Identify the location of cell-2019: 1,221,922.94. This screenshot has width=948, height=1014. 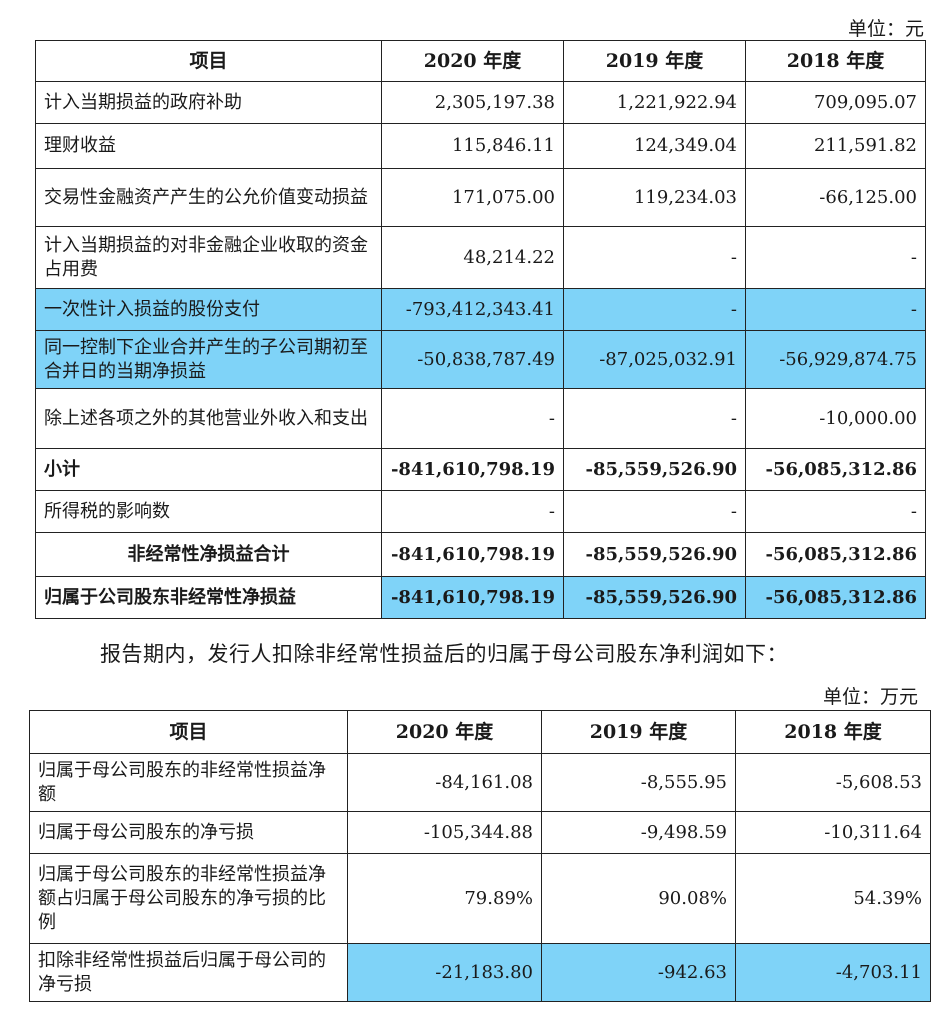
(654, 102).